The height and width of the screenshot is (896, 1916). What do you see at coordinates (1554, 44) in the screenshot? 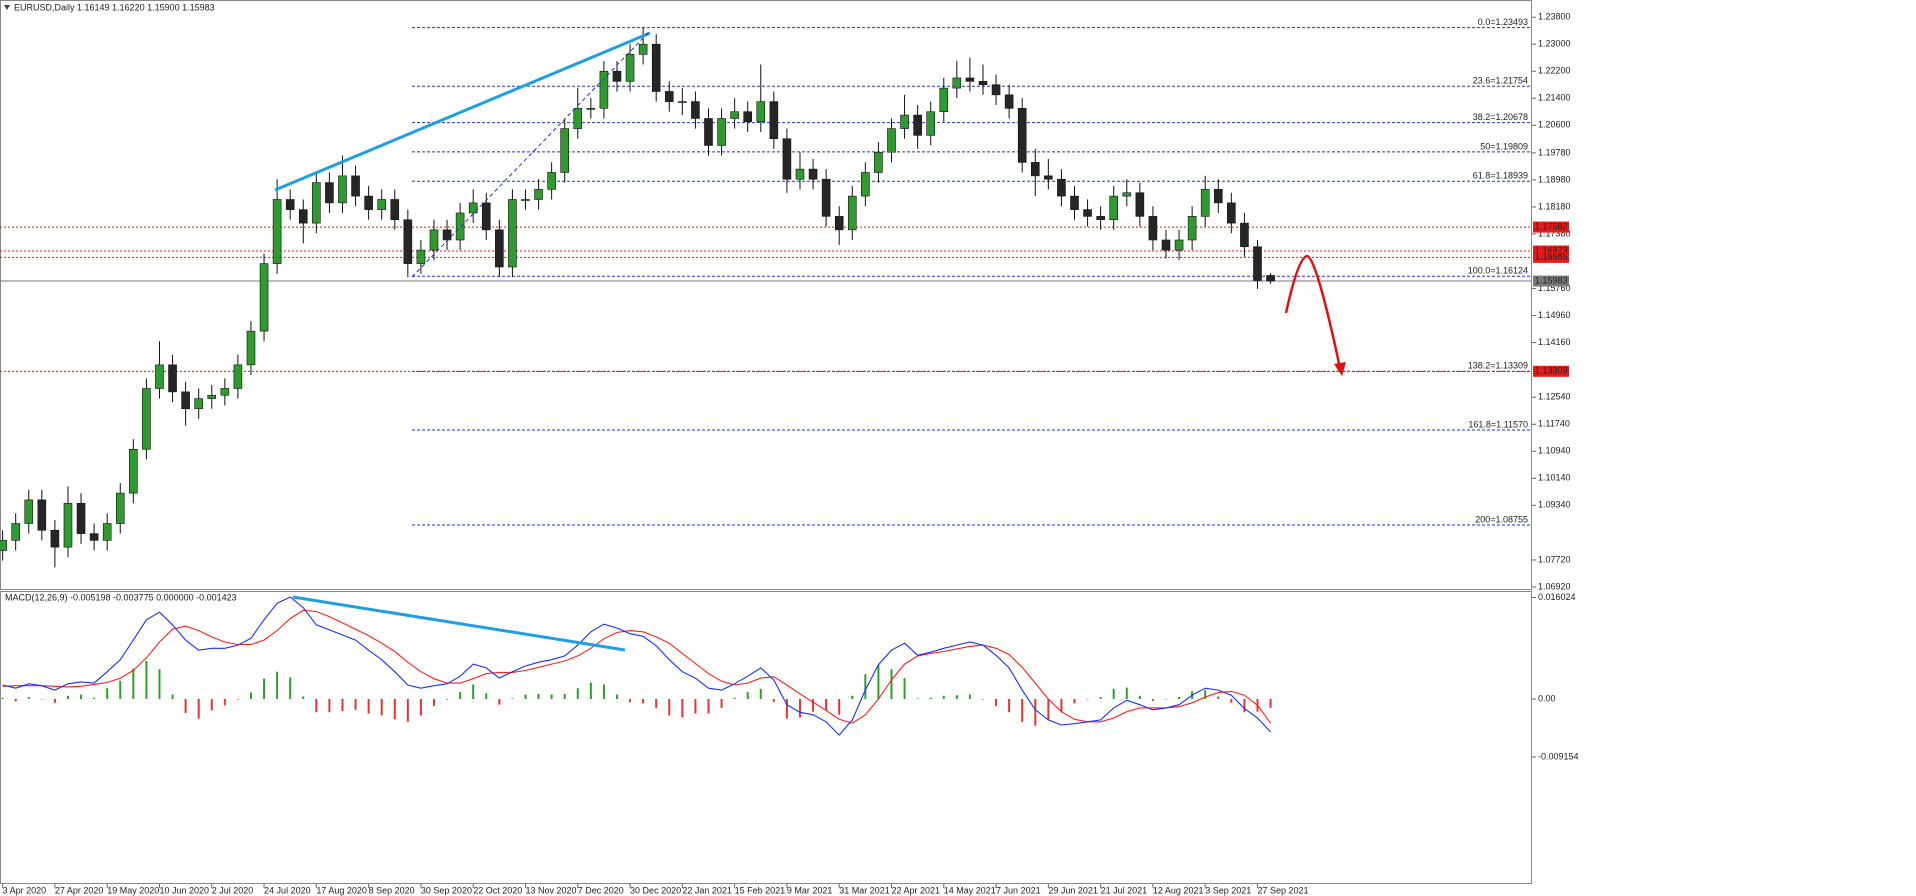
I see `y-tick-label: 1.23000` at bounding box center [1554, 44].